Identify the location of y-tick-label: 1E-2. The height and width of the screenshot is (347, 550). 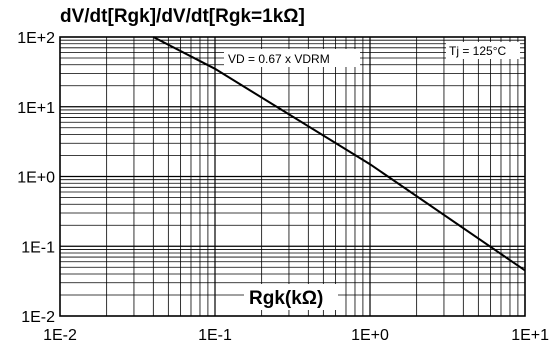
(38, 317).